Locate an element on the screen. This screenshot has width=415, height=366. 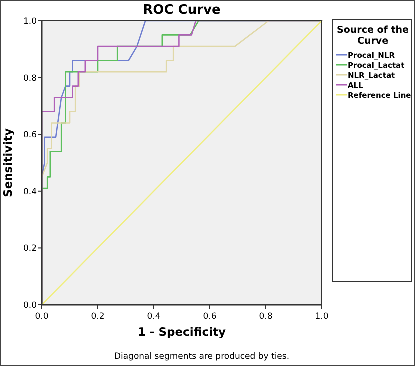
chart-title: ROC Curve is located at coordinates (182, 10).